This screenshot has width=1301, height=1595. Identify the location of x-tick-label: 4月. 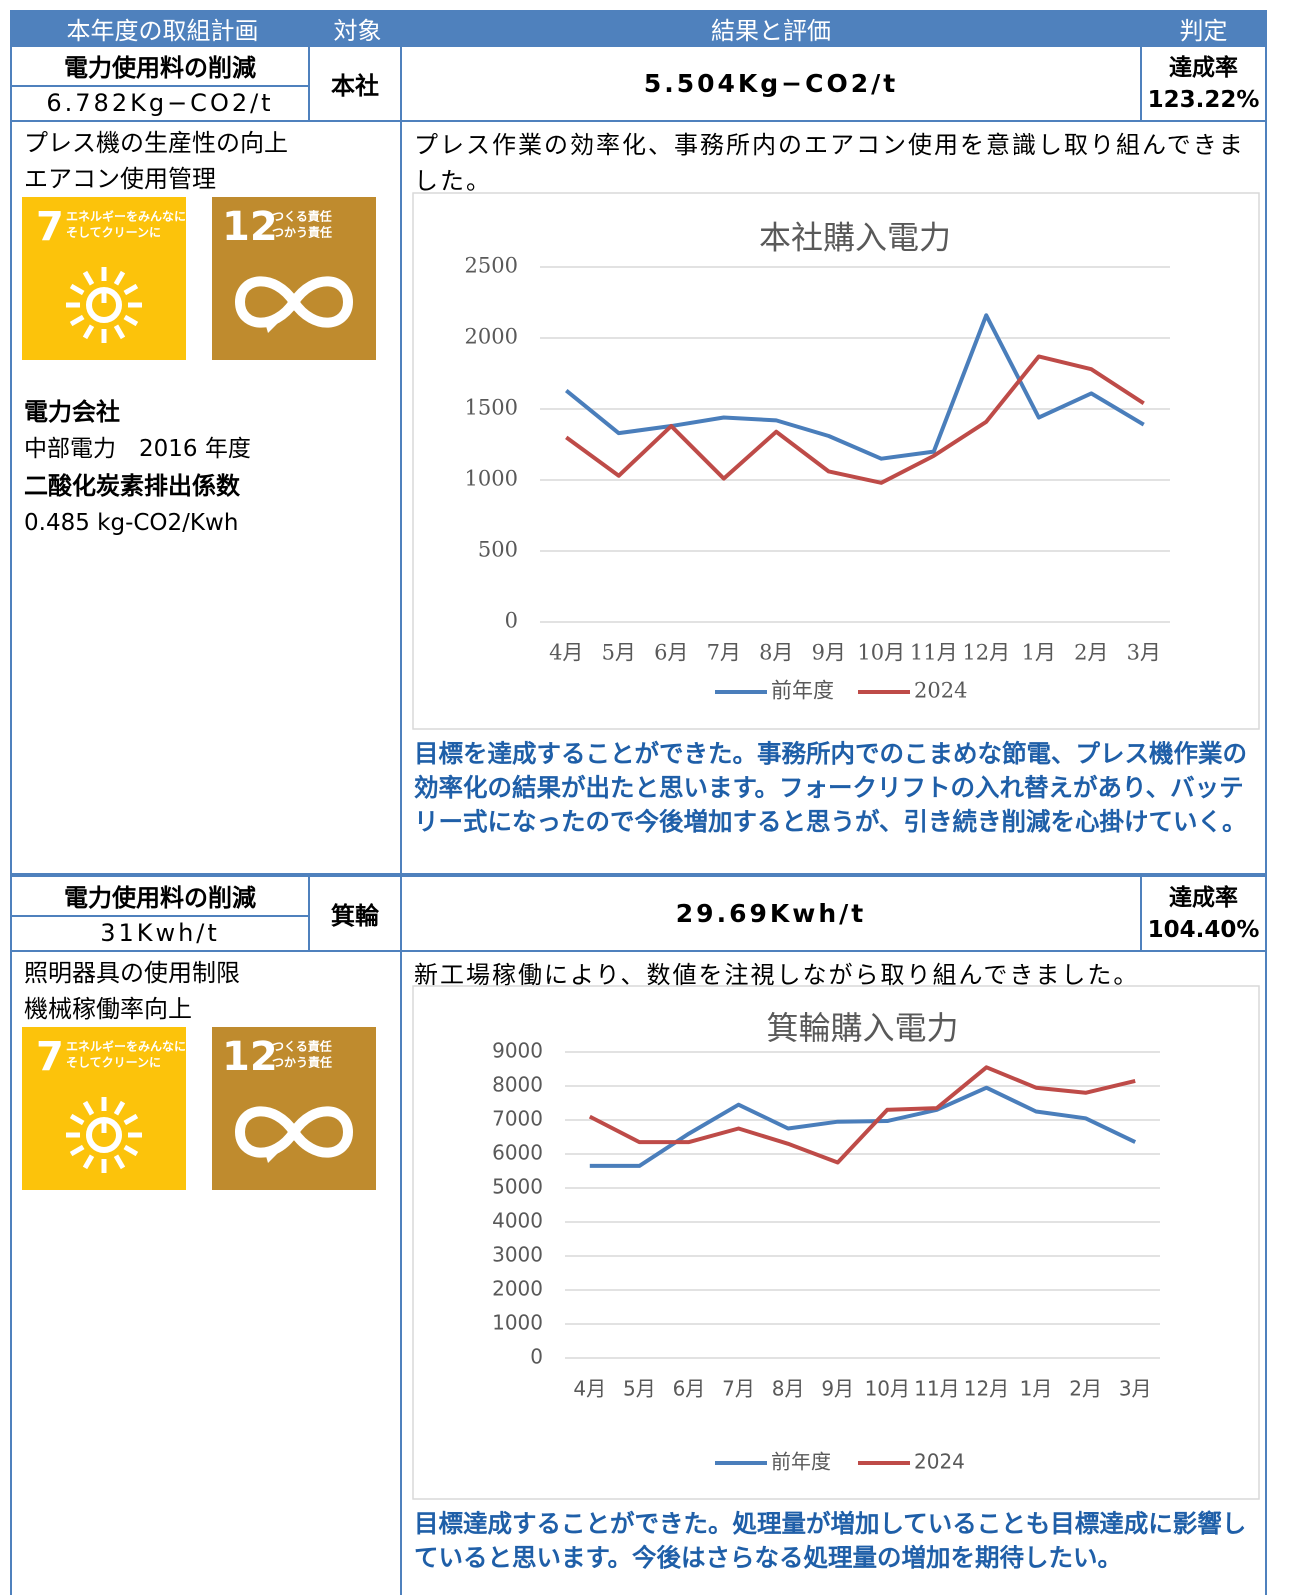
(566, 653).